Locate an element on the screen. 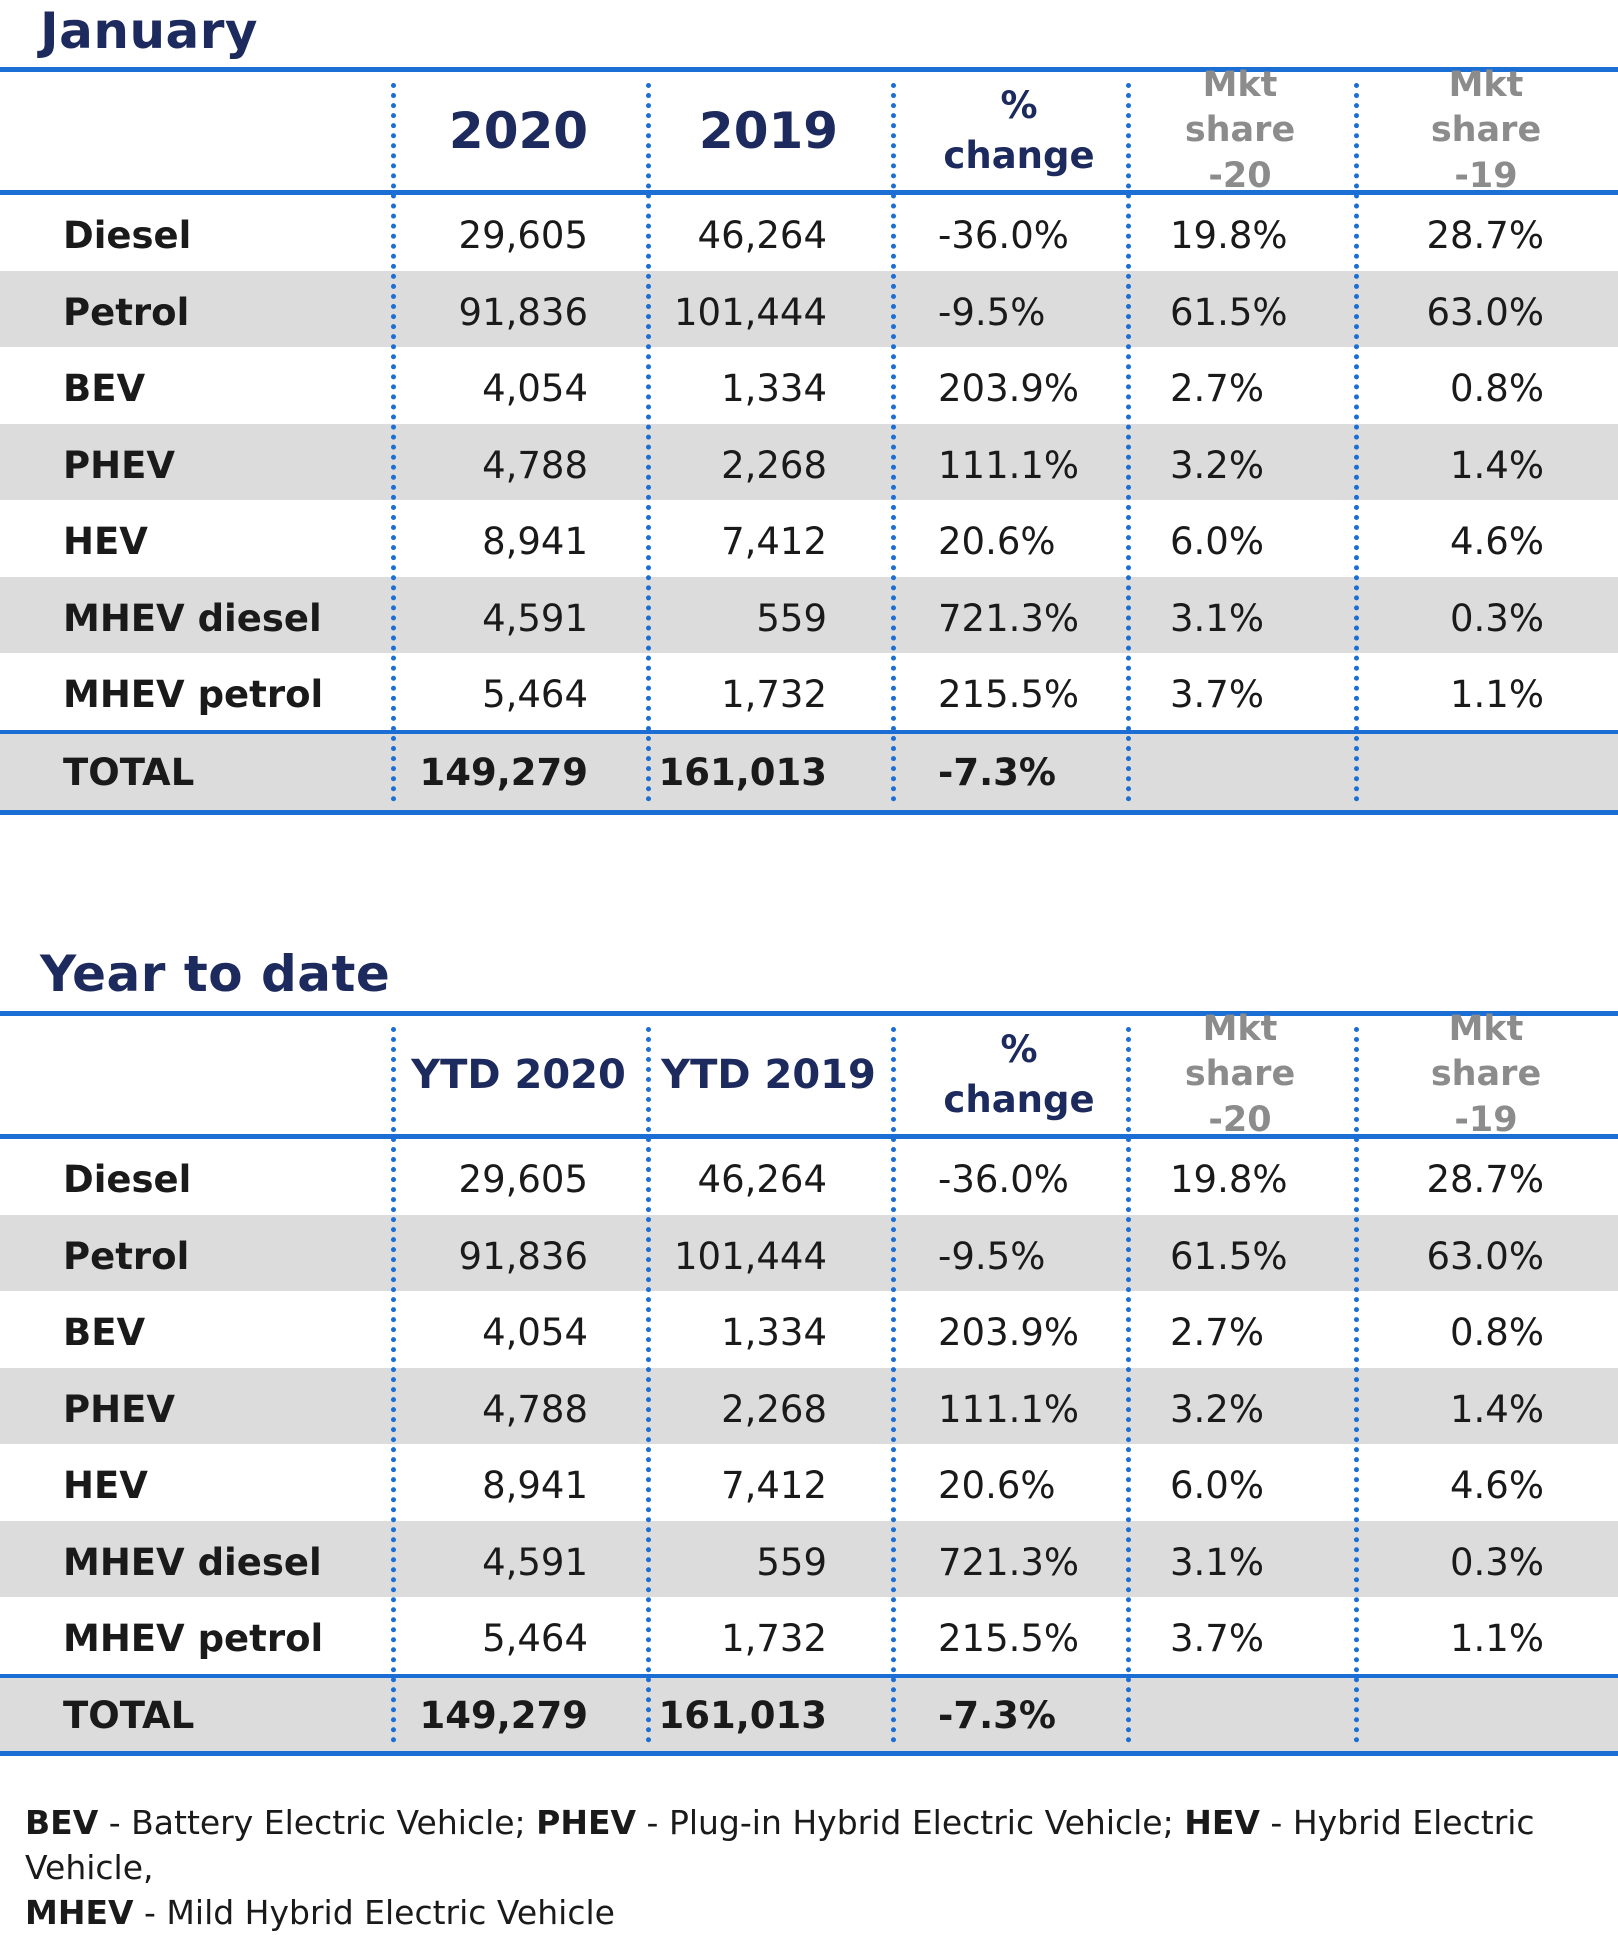  table-cell: 1,732 is located at coordinates (774, 694).